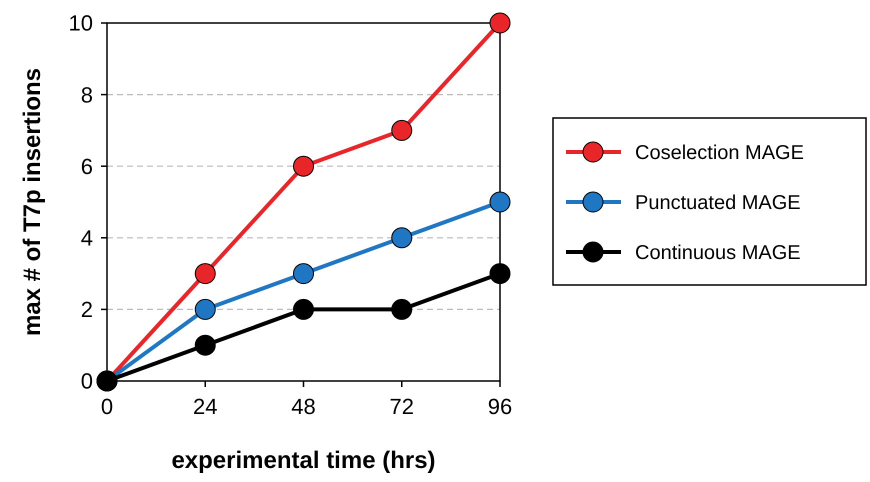  What do you see at coordinates (719, 153) in the screenshot?
I see `legend-label: Coselection MAGE` at bounding box center [719, 153].